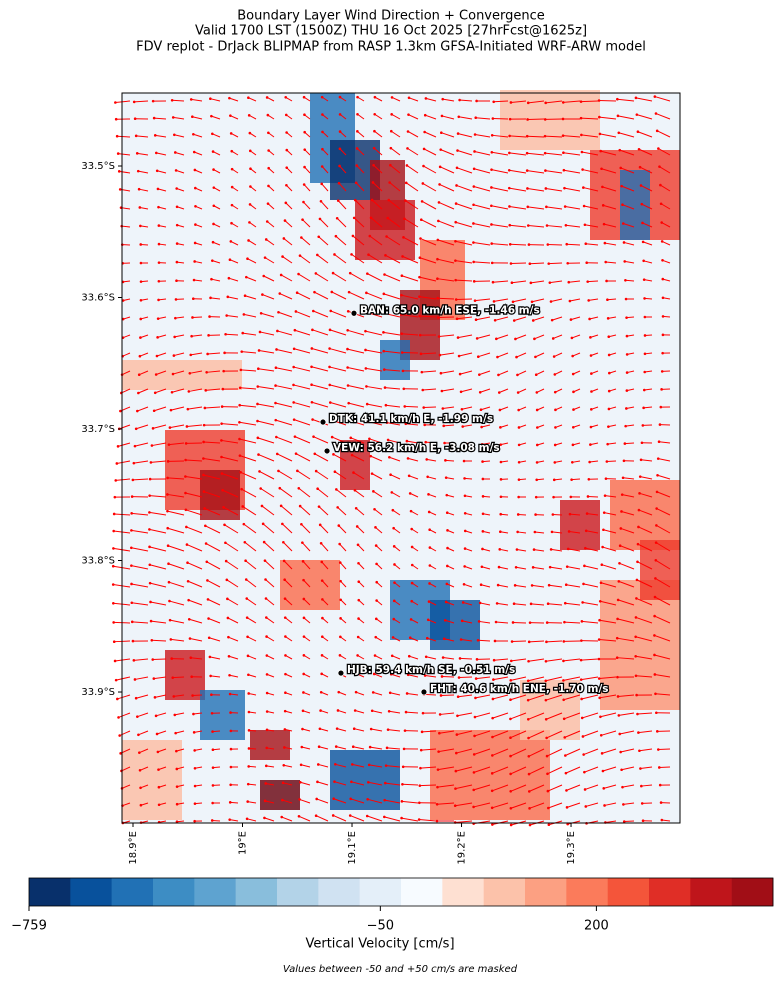 The width and height of the screenshot is (783, 984). Describe the element at coordinates (463, 892) in the screenshot. I see `colorbar-bin` at that location.